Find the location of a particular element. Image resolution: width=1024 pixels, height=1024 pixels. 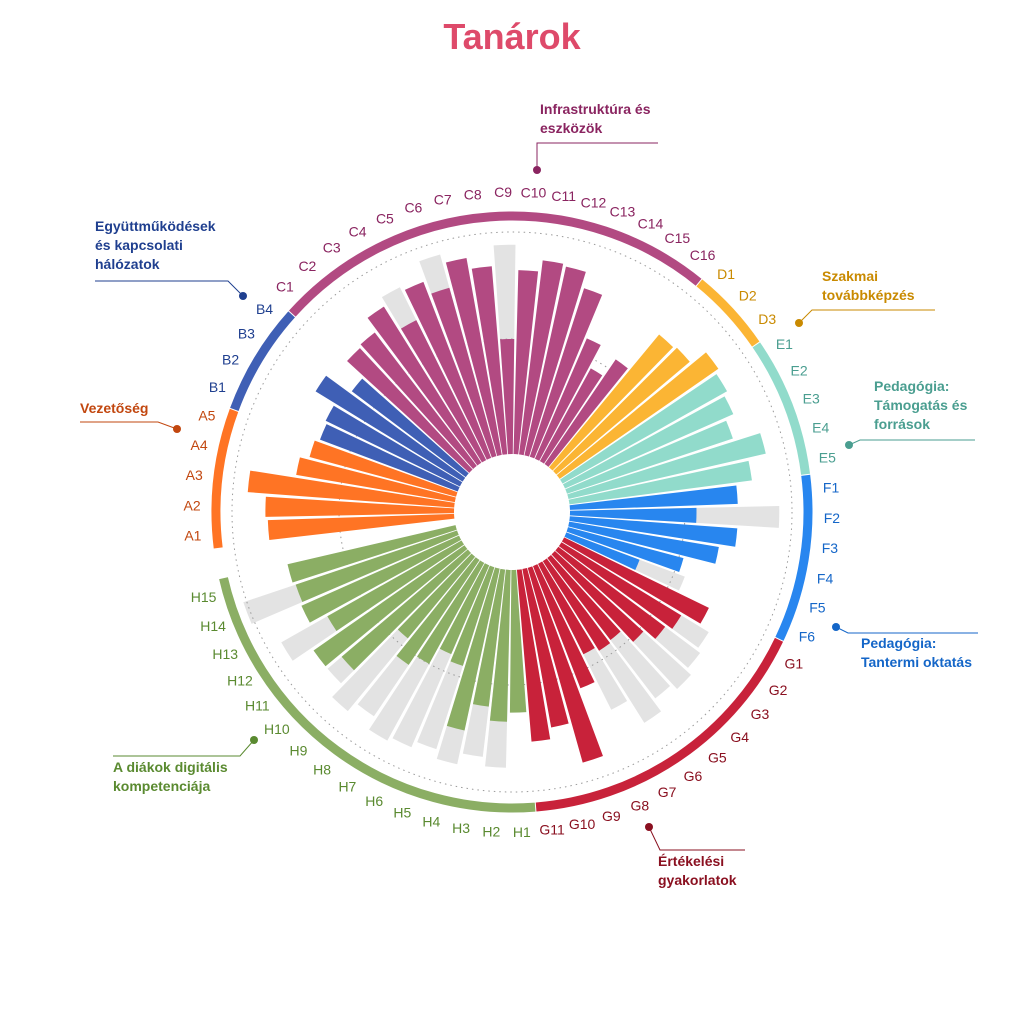

bar-h6 is located at coordinates (464, 609).